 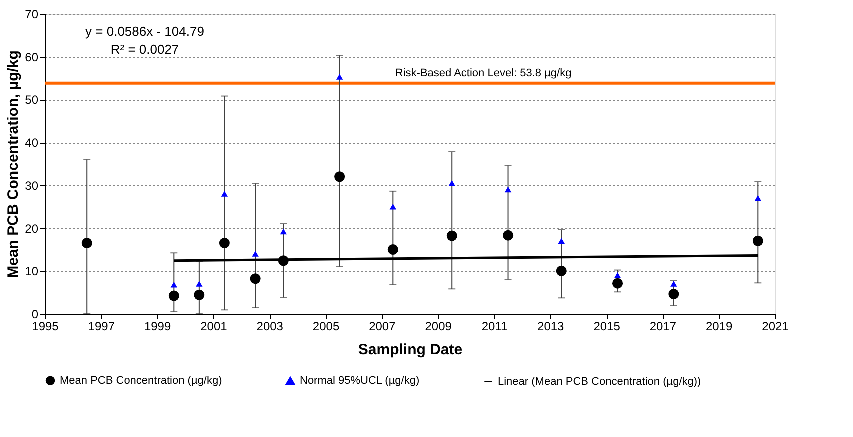 I want to click on y-axis-title: Mean PCB Concentration, µg/kg, so click(x=13, y=164).